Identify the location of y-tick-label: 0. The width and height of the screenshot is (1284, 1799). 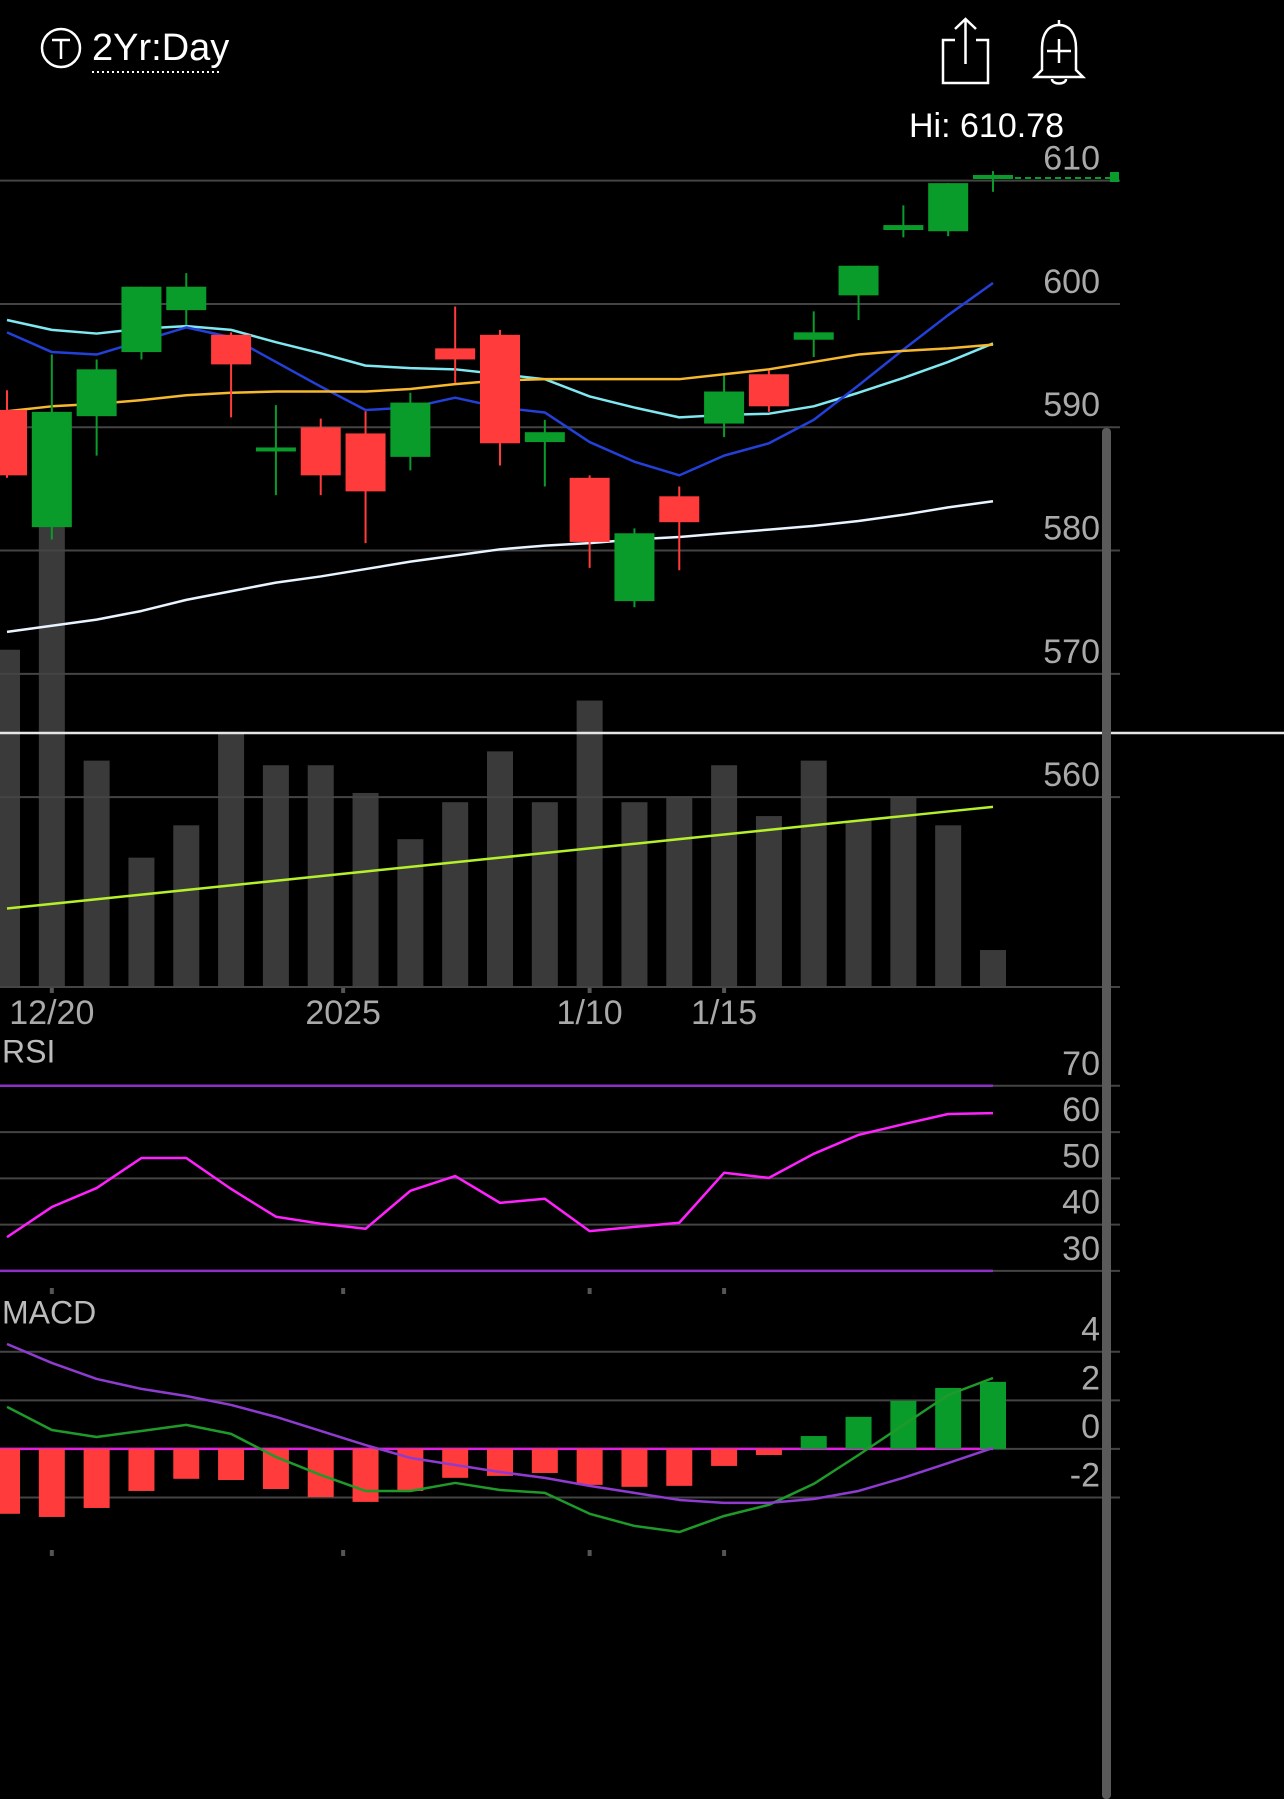
(1090, 1427).